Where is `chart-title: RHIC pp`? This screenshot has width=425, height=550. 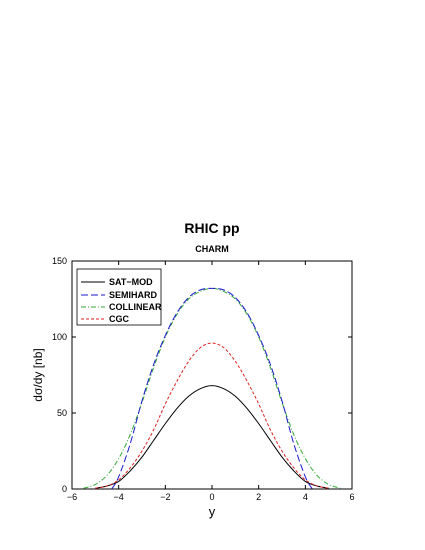 chart-title: RHIC pp is located at coordinates (211, 228).